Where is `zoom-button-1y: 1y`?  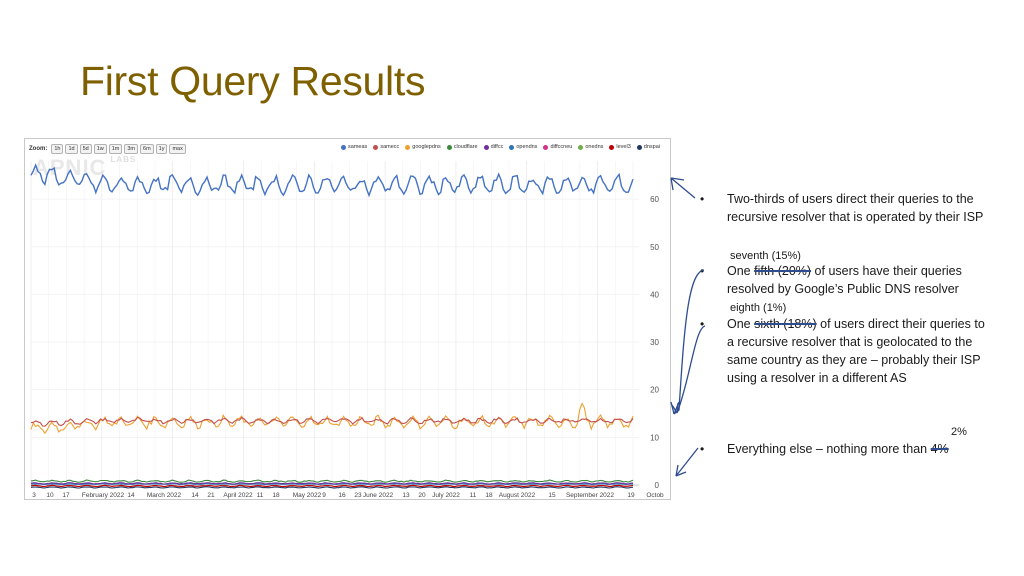
zoom-button-1y: 1y is located at coordinates (161, 149).